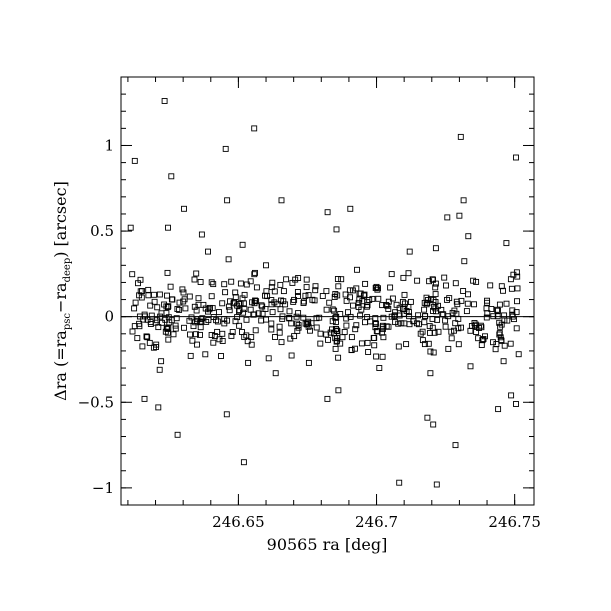 The width and height of the screenshot is (611, 611). What do you see at coordinates (109, 145) in the screenshot?
I see `y-tick-label: 1` at bounding box center [109, 145].